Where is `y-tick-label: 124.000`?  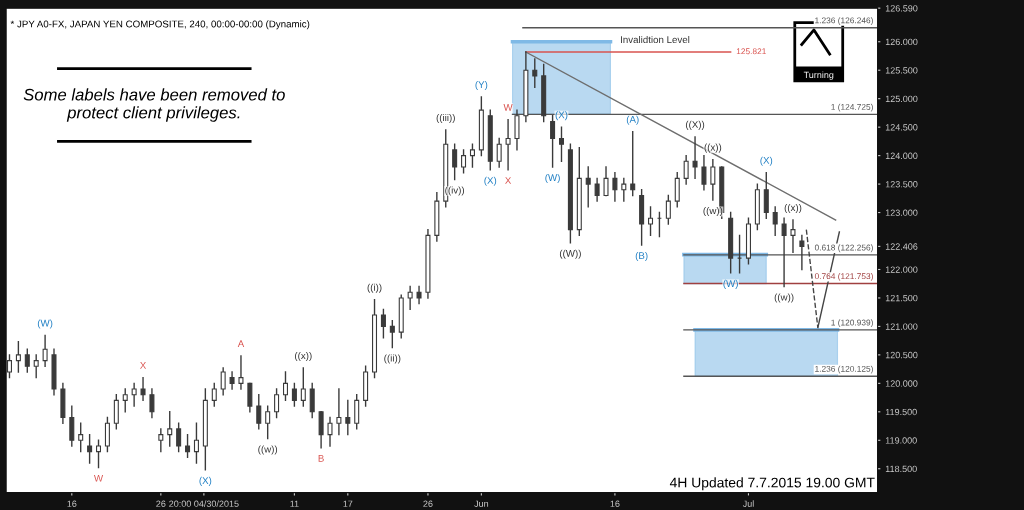
y-tick-label: 124.000 is located at coordinates (901, 155).